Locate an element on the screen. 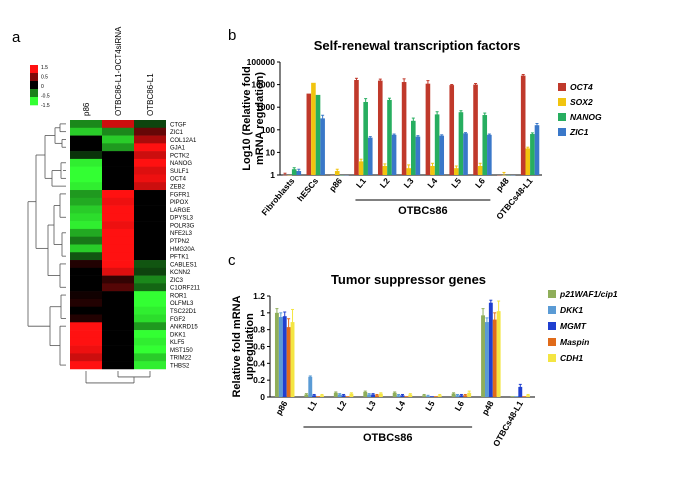 The width and height of the screenshot is (685, 480). x-tick-label: L1 is located at coordinates (361, 183).